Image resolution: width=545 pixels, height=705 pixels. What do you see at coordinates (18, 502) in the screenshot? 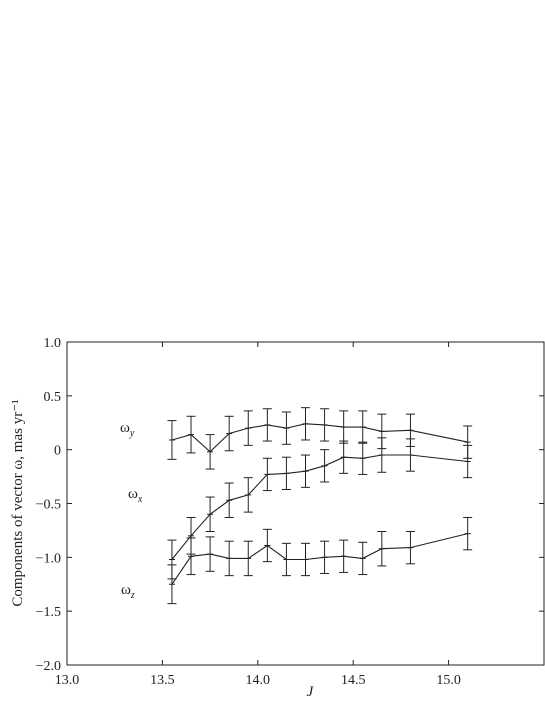
I see `y-axis-label: Components of vector ω, mas yr⁻¹` at bounding box center [18, 502].